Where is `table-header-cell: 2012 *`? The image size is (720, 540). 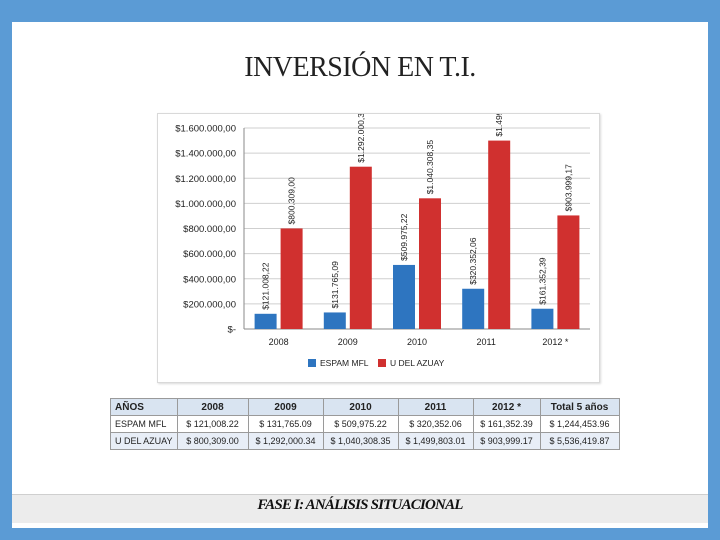
table-header-cell: 2012 * is located at coordinates (506, 407).